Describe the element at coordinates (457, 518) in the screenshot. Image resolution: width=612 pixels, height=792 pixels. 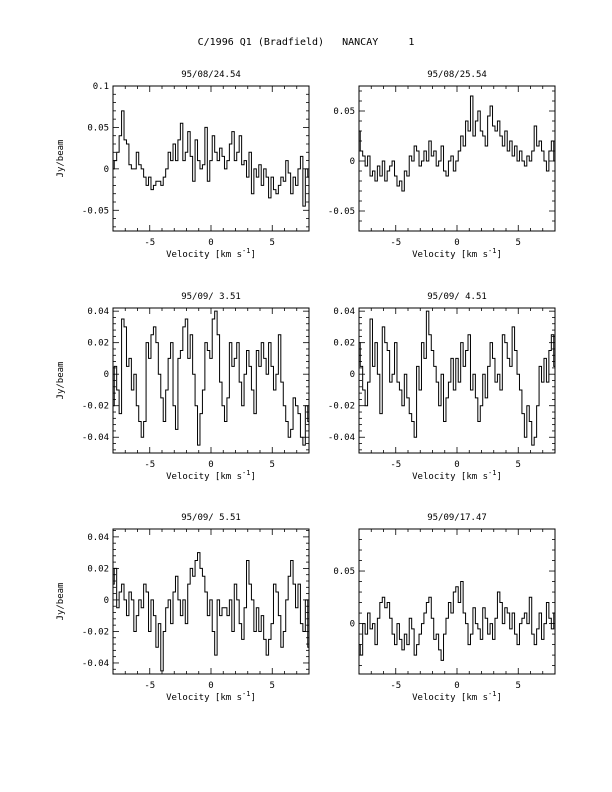
I see `panel-title: 95/09/17.47` at that location.